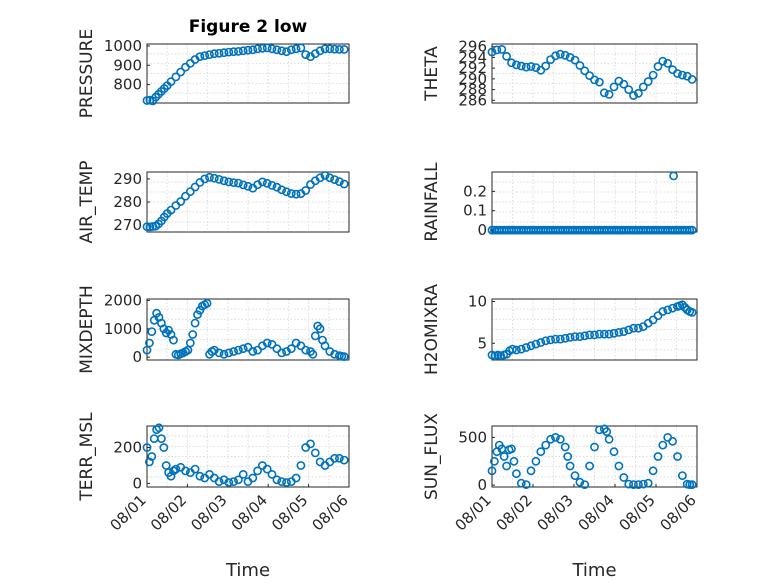 Image resolution: width=778 pixels, height=583 pixels. I want to click on y-tick-label: 294, so click(472, 57).